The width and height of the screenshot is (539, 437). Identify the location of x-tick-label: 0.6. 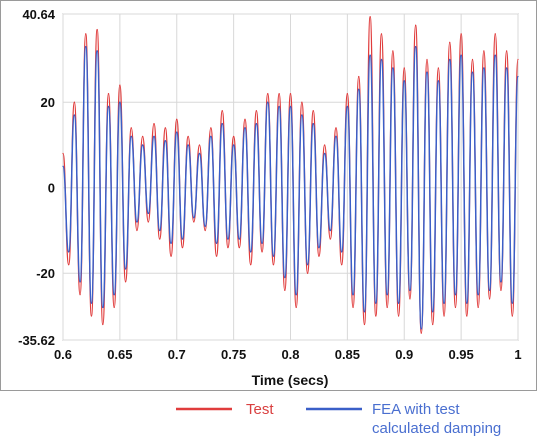
(63, 354).